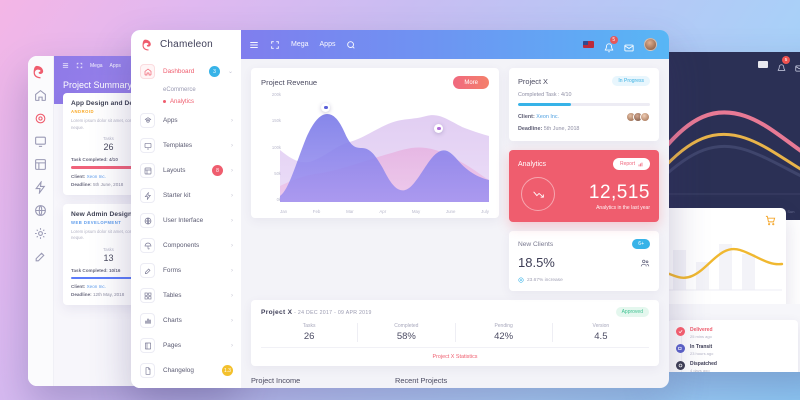 This screenshot has height=400, width=800. I want to click on sidebar-subitem-ecommerce: eCommerce, so click(179, 90).